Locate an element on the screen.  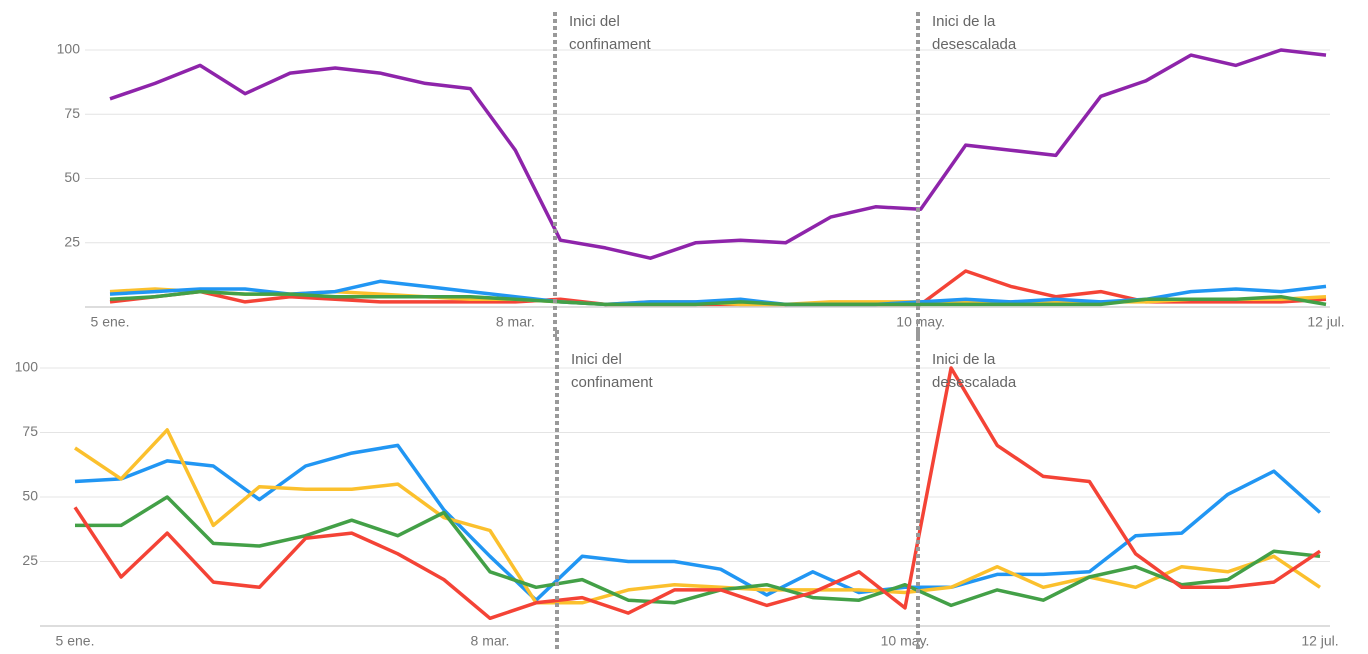
series-line is located at coordinates (718, 298).